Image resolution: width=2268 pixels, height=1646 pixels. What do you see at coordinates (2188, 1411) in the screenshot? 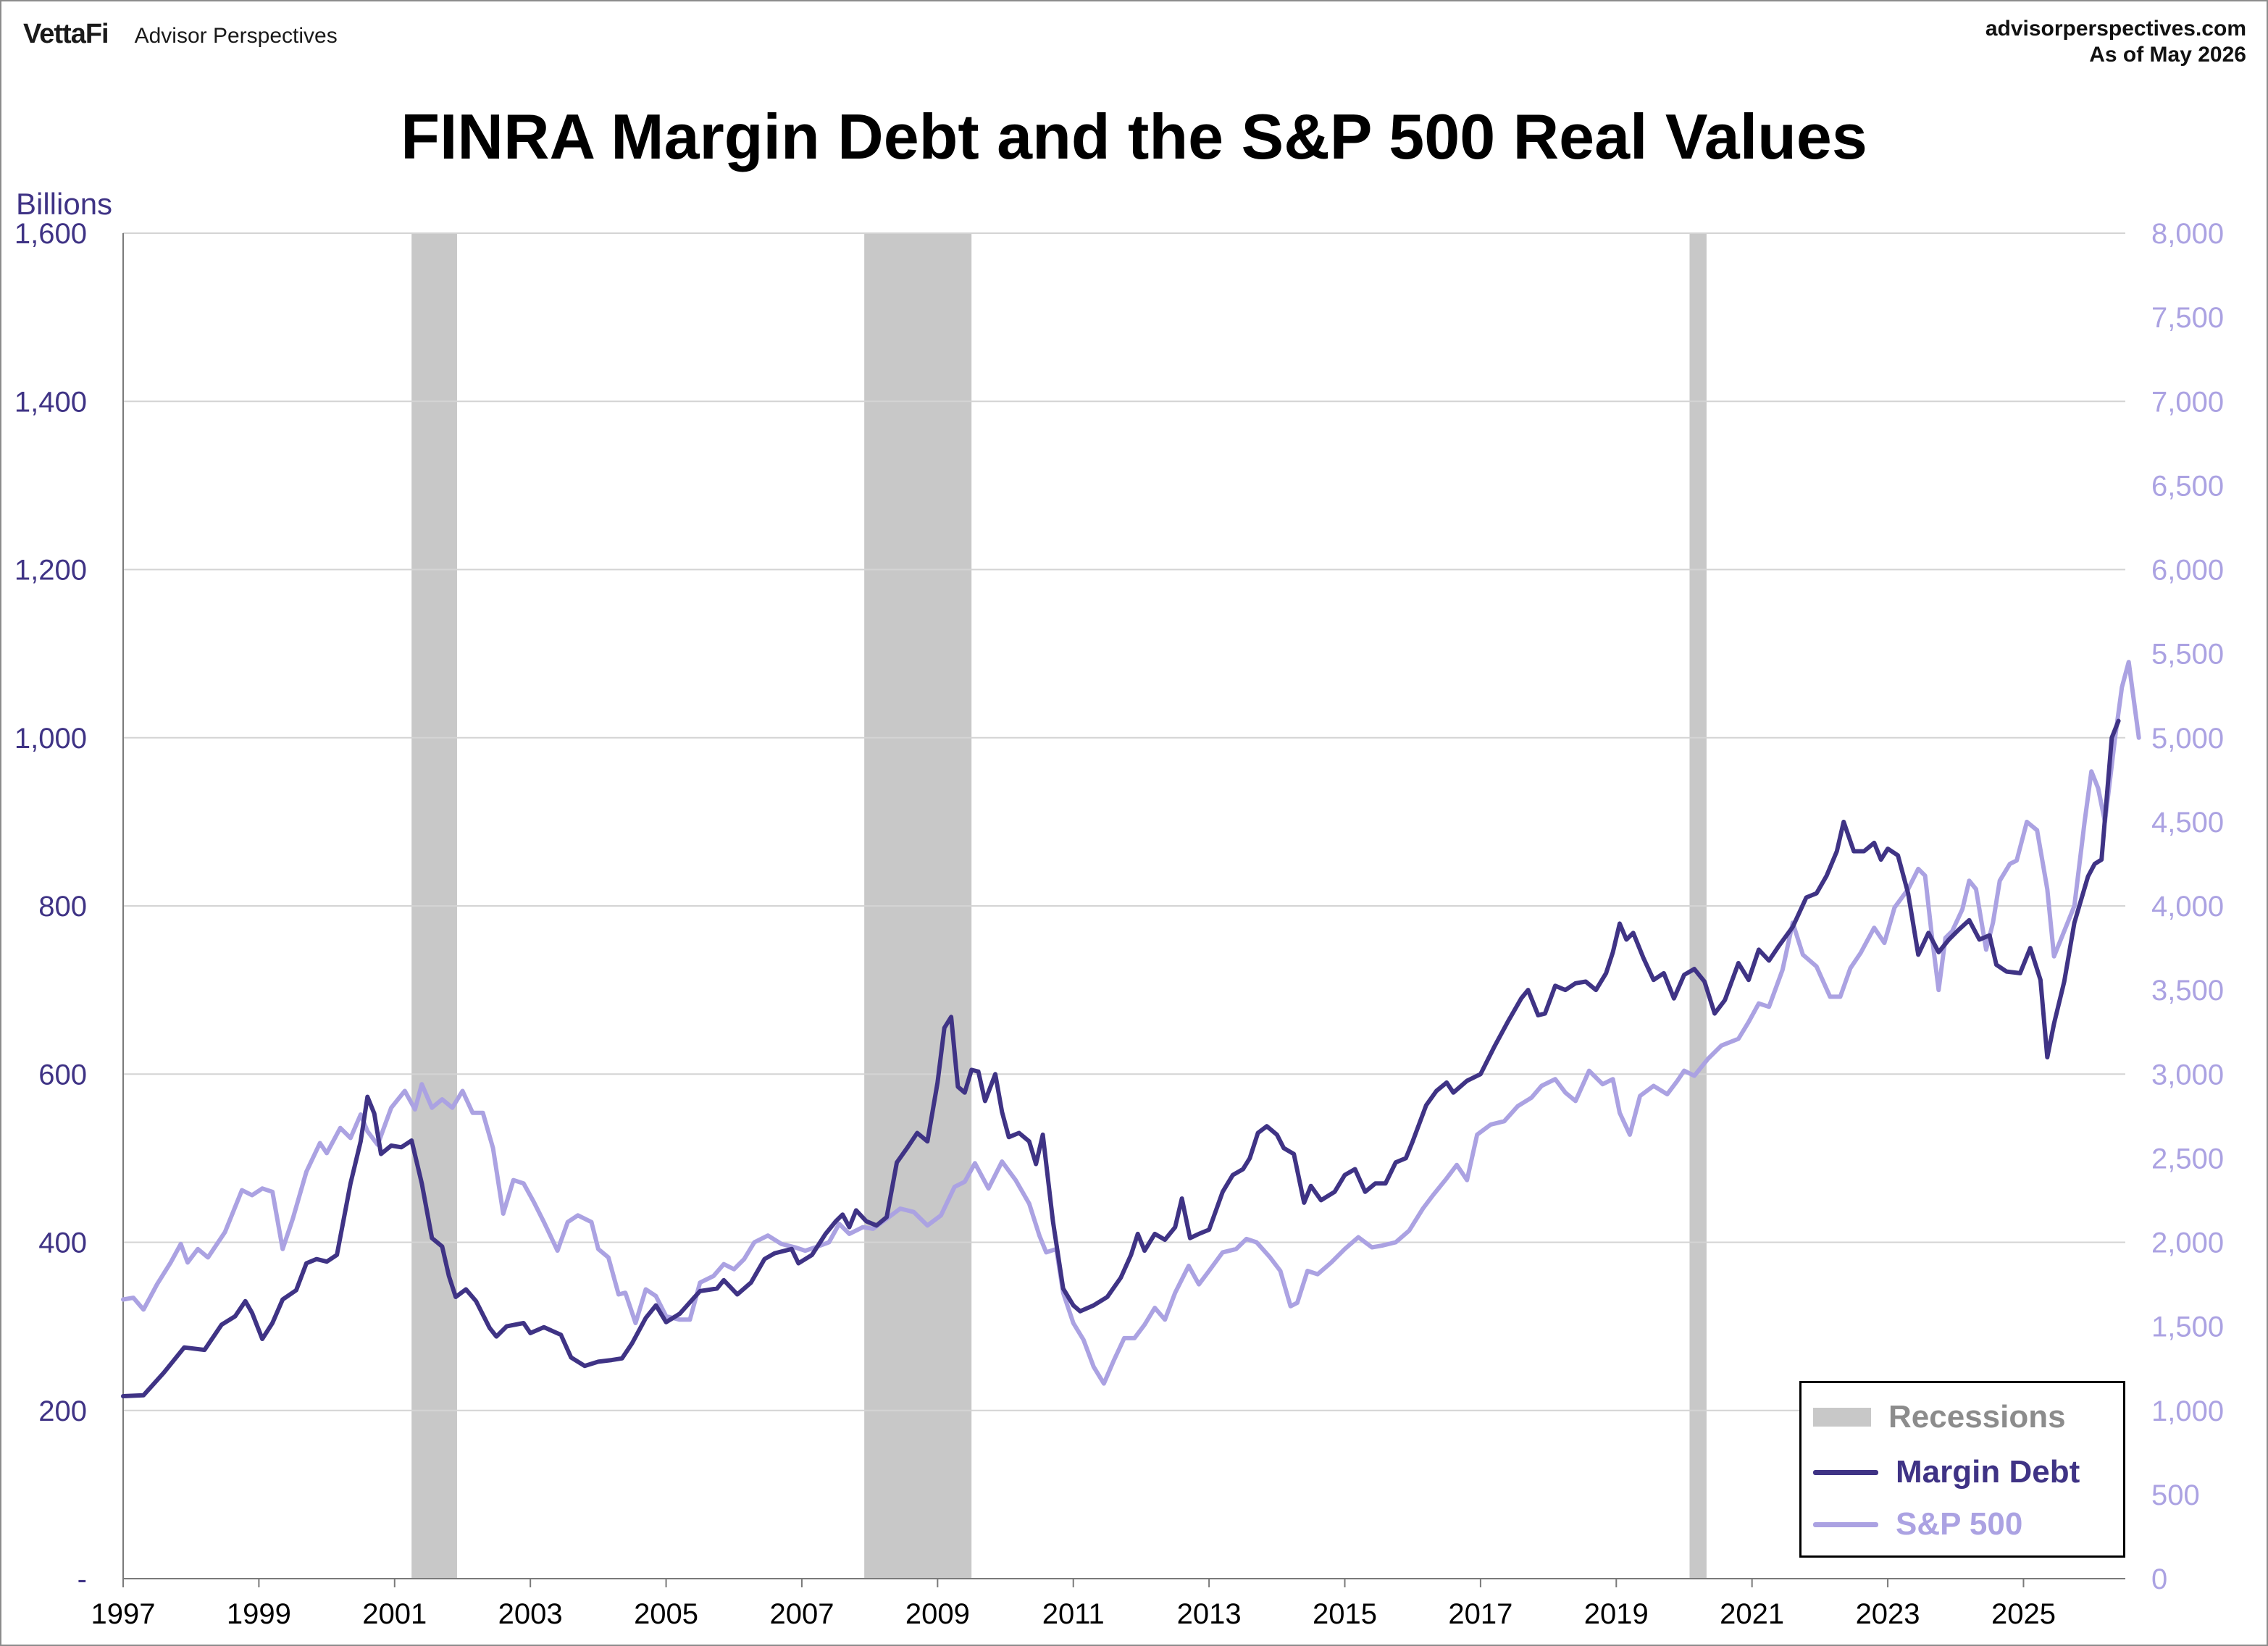
I see `y-right-tick-label: 1,000` at bounding box center [2188, 1411].